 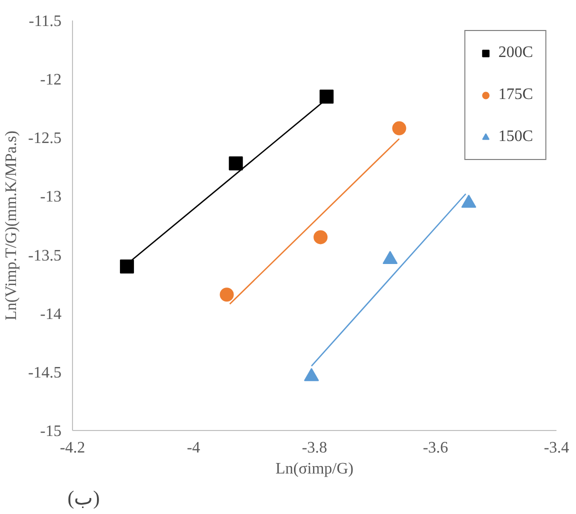 I want to click on y-tick-label: -13, so click(x=51, y=197).